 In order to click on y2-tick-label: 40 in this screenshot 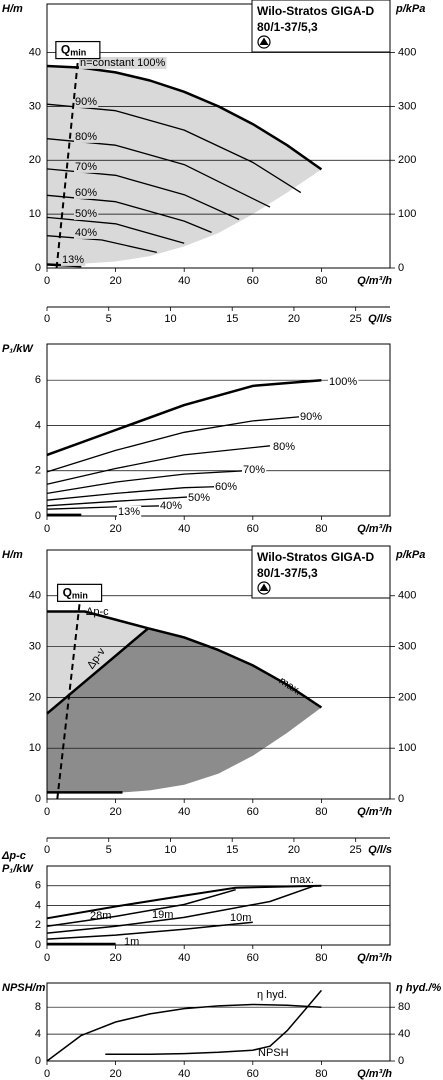, I will do `click(404, 1034)`.